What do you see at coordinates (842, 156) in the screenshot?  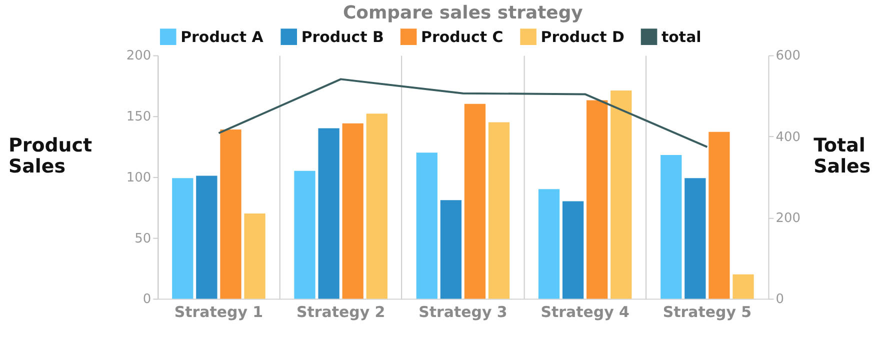 I see `y2-axis-title: Total Sales` at bounding box center [842, 156].